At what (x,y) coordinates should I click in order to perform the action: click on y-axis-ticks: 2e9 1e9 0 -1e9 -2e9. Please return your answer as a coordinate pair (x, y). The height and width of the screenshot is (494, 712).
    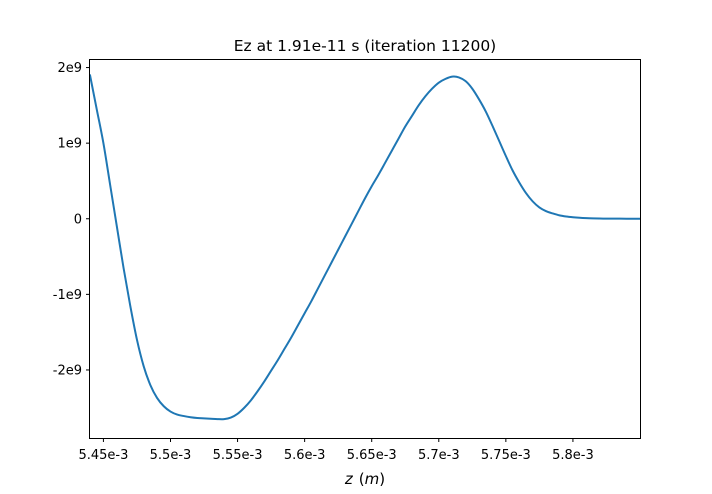
    Looking at the image, I should click on (71, 219).